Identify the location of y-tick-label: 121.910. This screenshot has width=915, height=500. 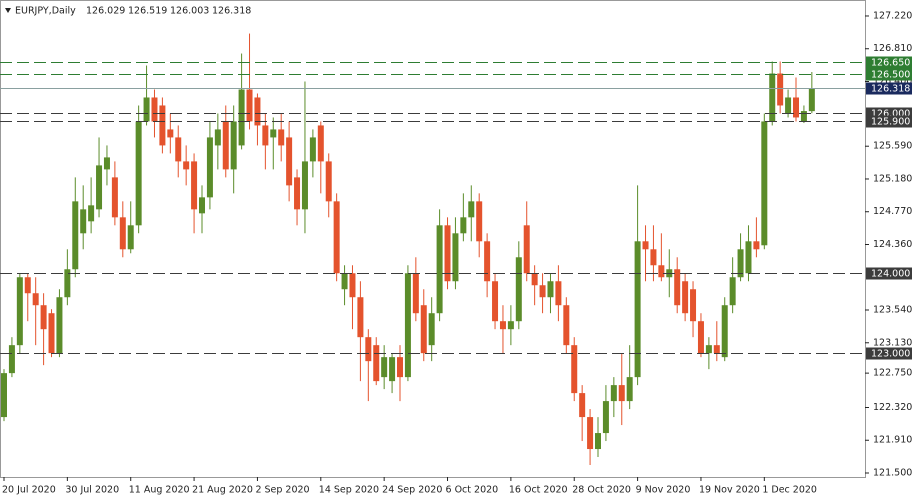
(892, 440).